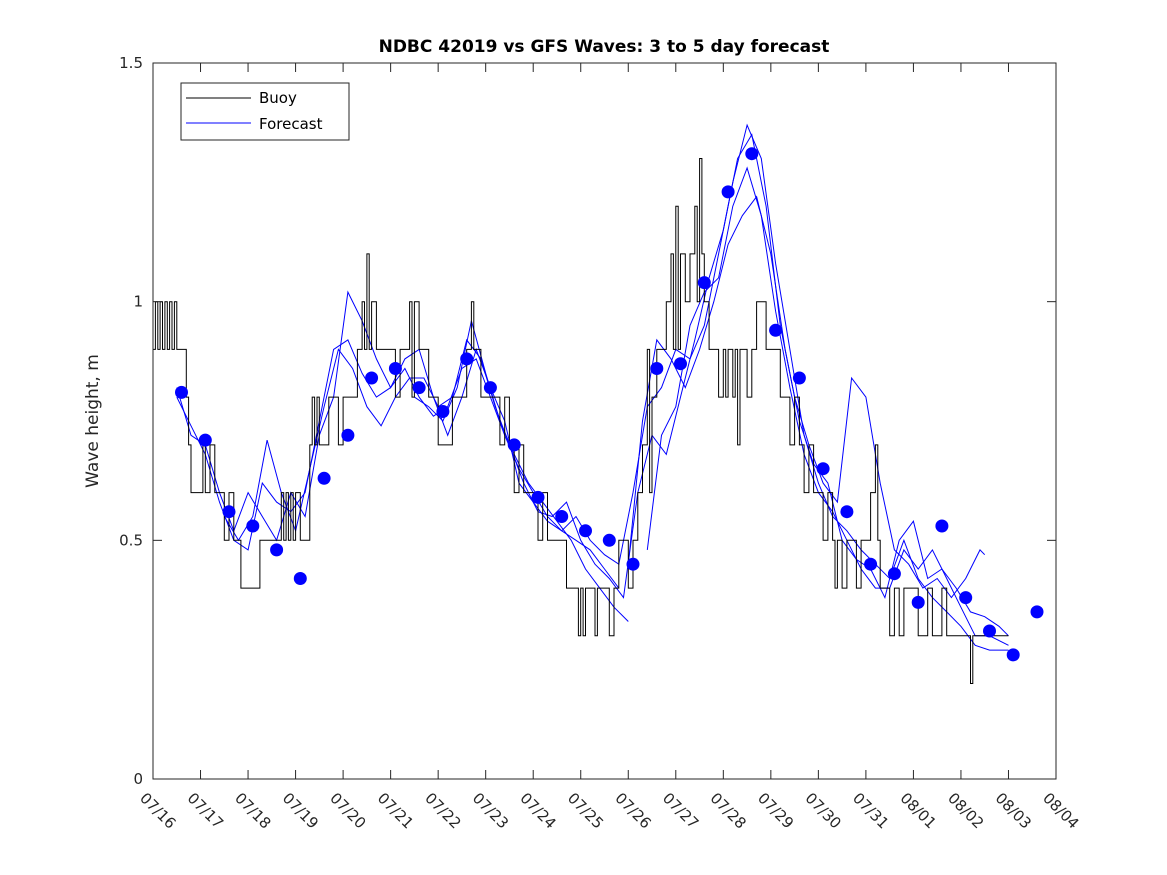 Image resolution: width=1167 pixels, height=875 pixels. What do you see at coordinates (131, 540) in the screenshot?
I see `y-tick-label: 0.5` at bounding box center [131, 540].